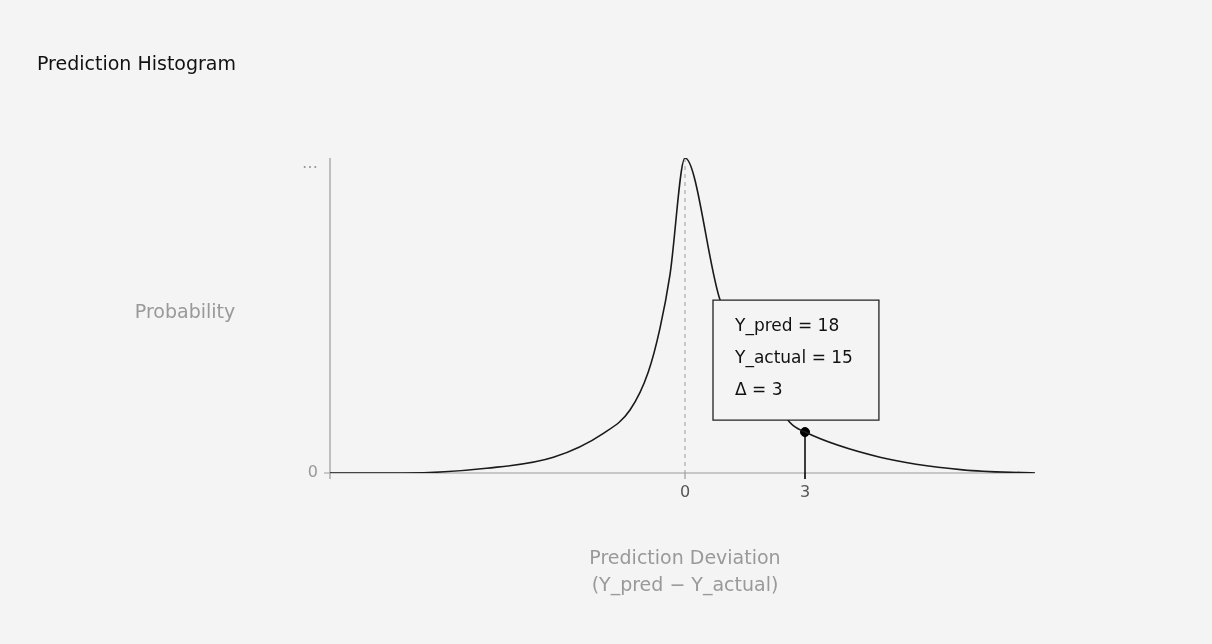 Image resolution: width=1212 pixels, height=644 pixels. What do you see at coordinates (185, 311) in the screenshot?
I see `y-axis-title: Probability` at bounding box center [185, 311].